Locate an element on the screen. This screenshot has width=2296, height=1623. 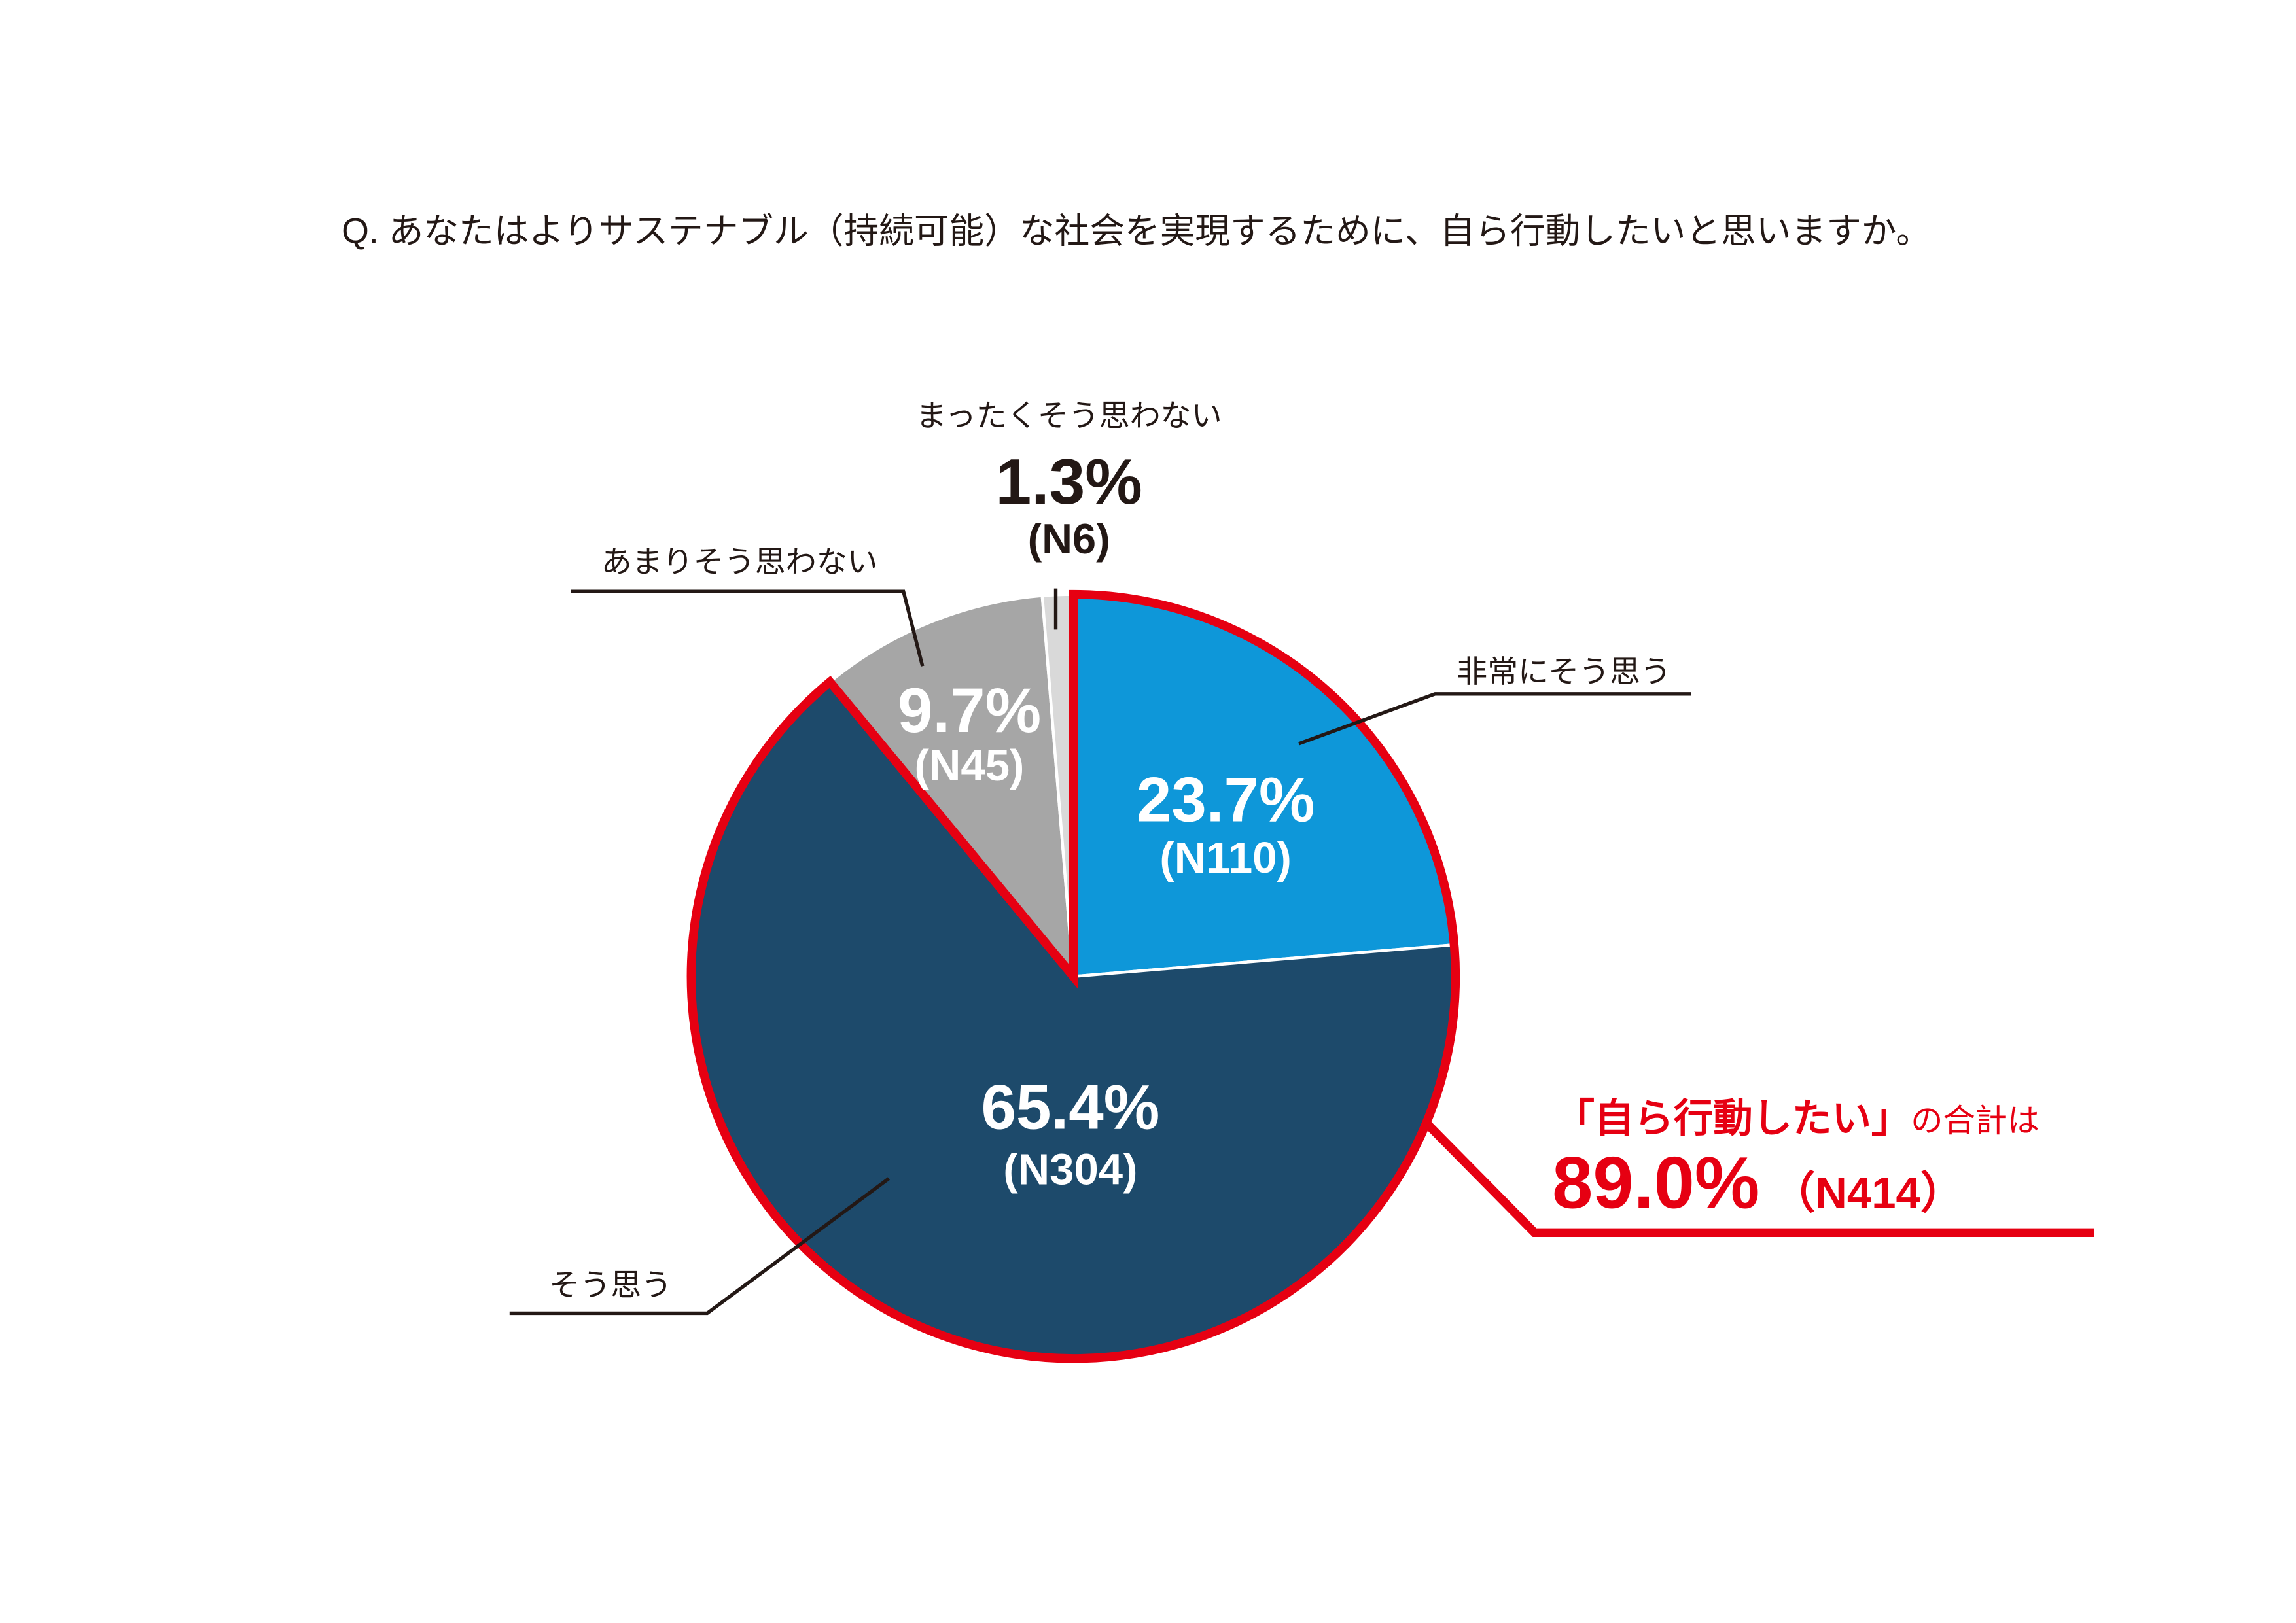
slice-percent-very-much-agree: 23.7% is located at coordinates (1226, 800).